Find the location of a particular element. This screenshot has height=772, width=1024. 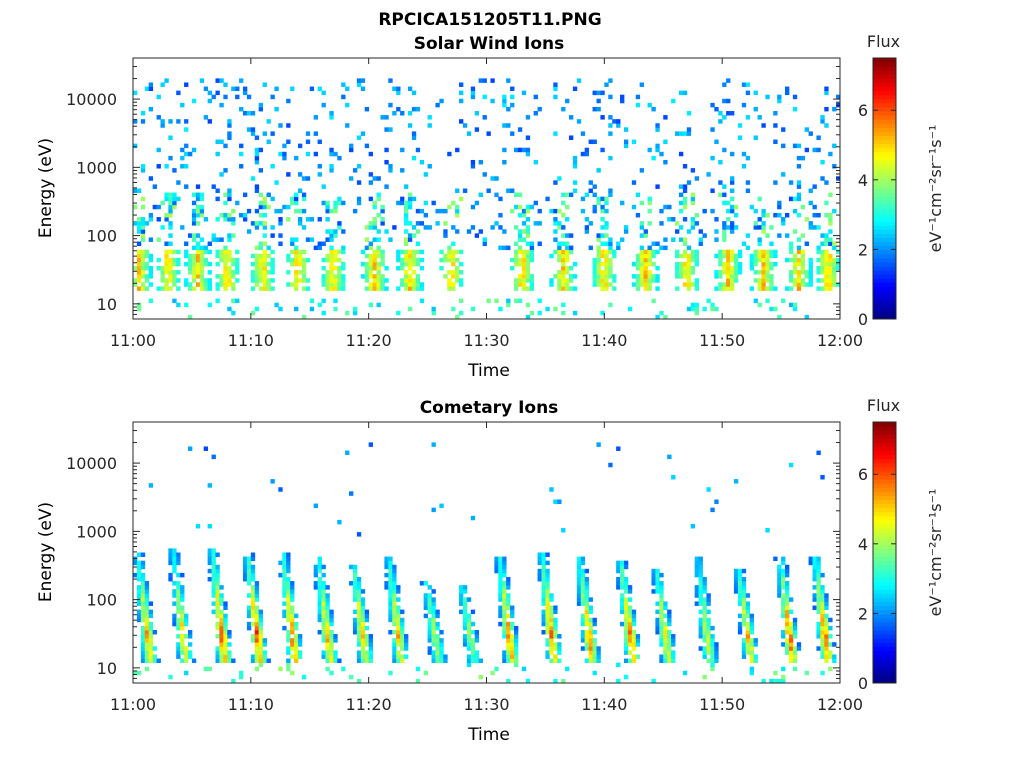

x-tick-label: 11:50 is located at coordinates (722, 340).